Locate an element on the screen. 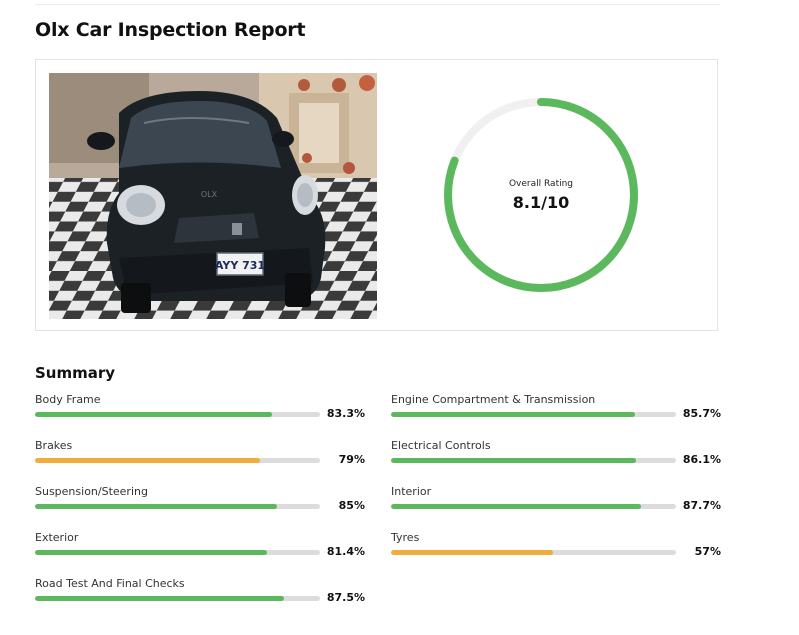 This screenshot has height=635, width=799. metric-name: Electrical Controls is located at coordinates (441, 445).